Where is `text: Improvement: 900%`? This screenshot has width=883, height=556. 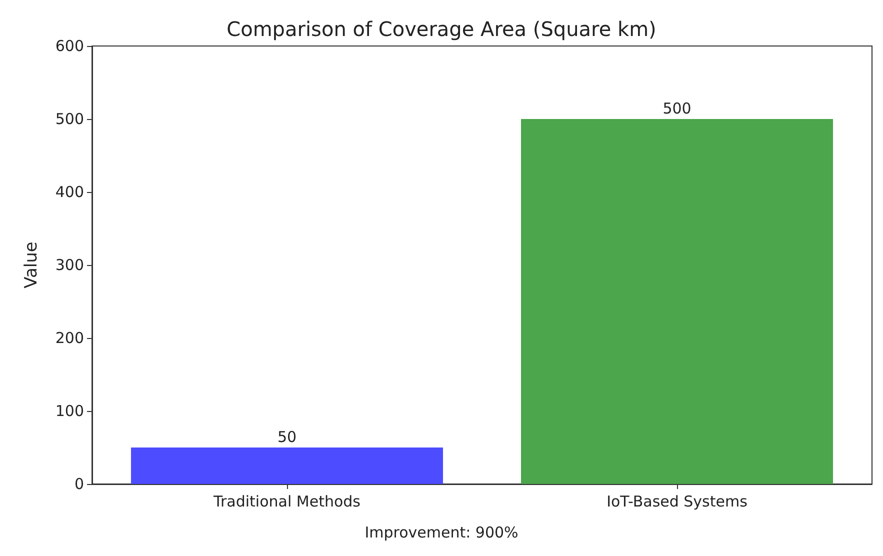 text: Improvement: 900% is located at coordinates (441, 533).